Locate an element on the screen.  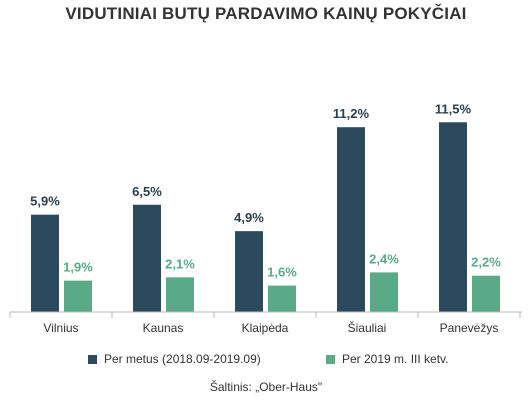
category-labels-layer: Vilnius Kaunas Klaipėda Šiauliai Panevėžys is located at coordinates (270, 327).